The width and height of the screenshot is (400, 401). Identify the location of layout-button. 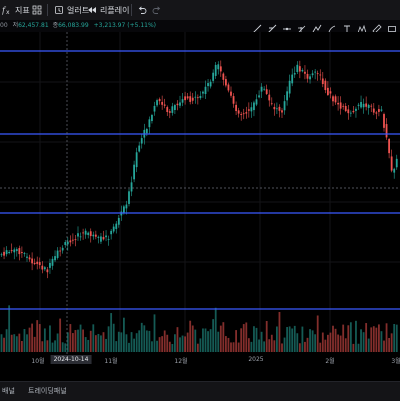
(37, 10).